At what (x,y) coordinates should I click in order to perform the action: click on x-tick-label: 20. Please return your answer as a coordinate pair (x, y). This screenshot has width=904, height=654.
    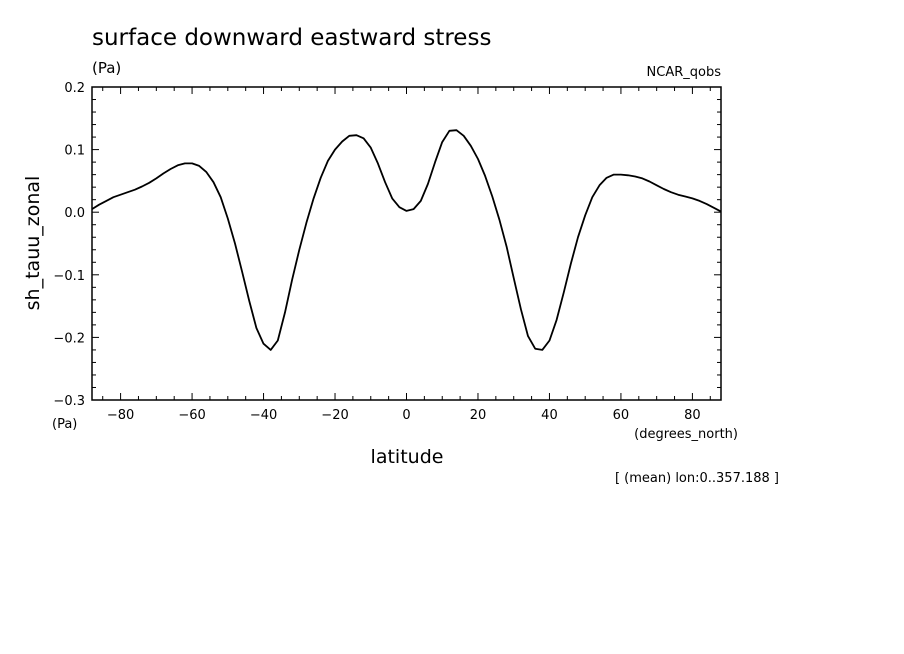
    Looking at the image, I should click on (478, 415).